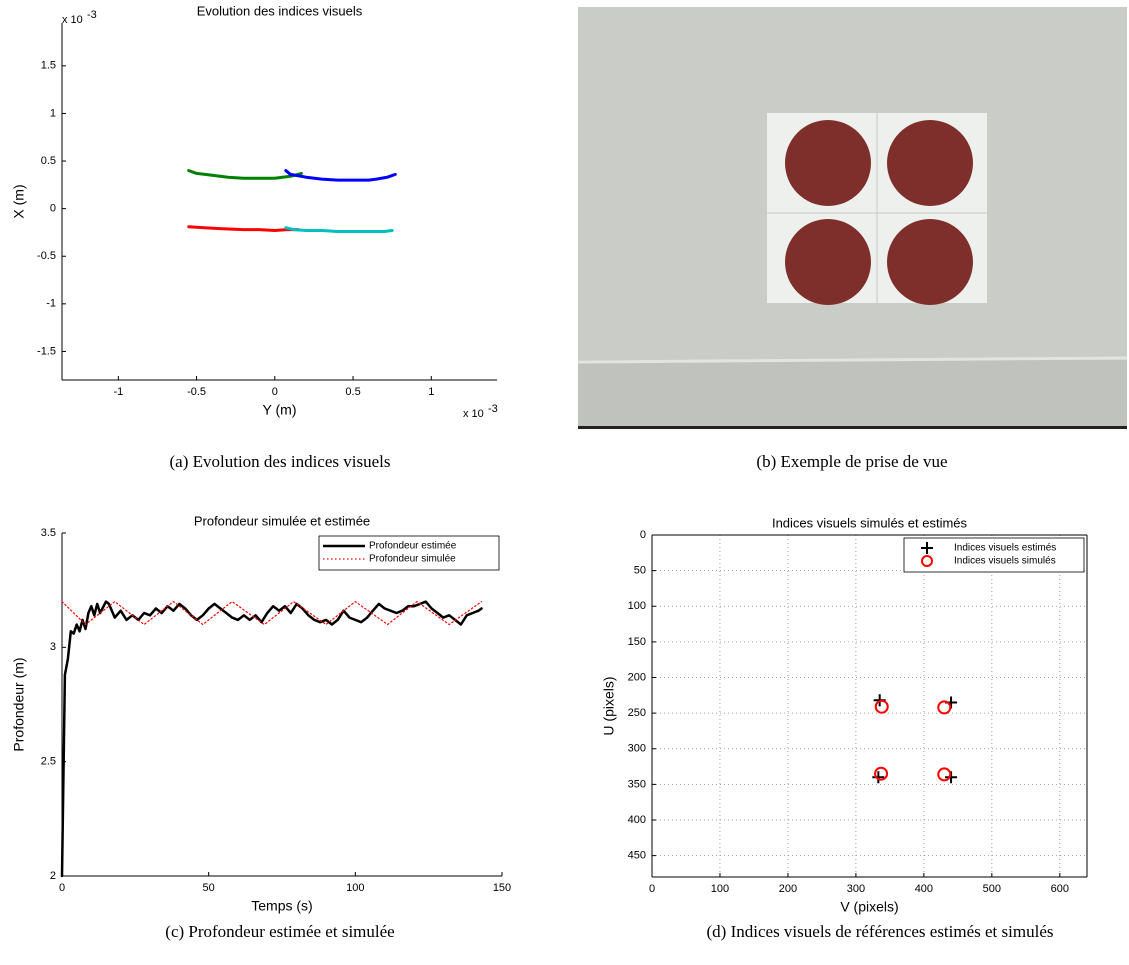 The image size is (1129, 965). I want to click on y-tick-label: -1.5, so click(46, 351).